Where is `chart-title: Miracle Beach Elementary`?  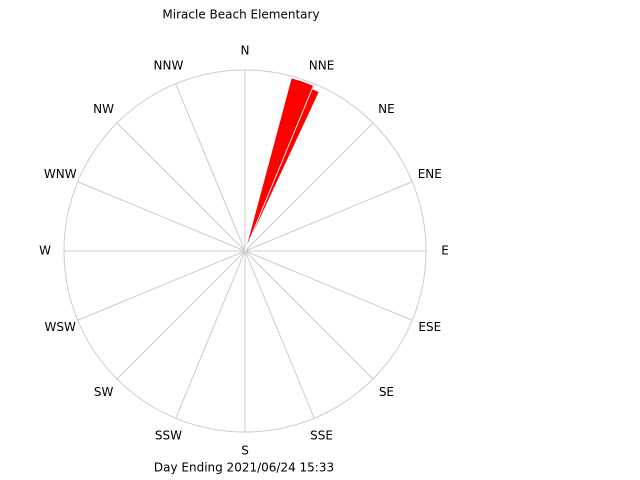
chart-title: Miracle Beach Elementary is located at coordinates (240, 15).